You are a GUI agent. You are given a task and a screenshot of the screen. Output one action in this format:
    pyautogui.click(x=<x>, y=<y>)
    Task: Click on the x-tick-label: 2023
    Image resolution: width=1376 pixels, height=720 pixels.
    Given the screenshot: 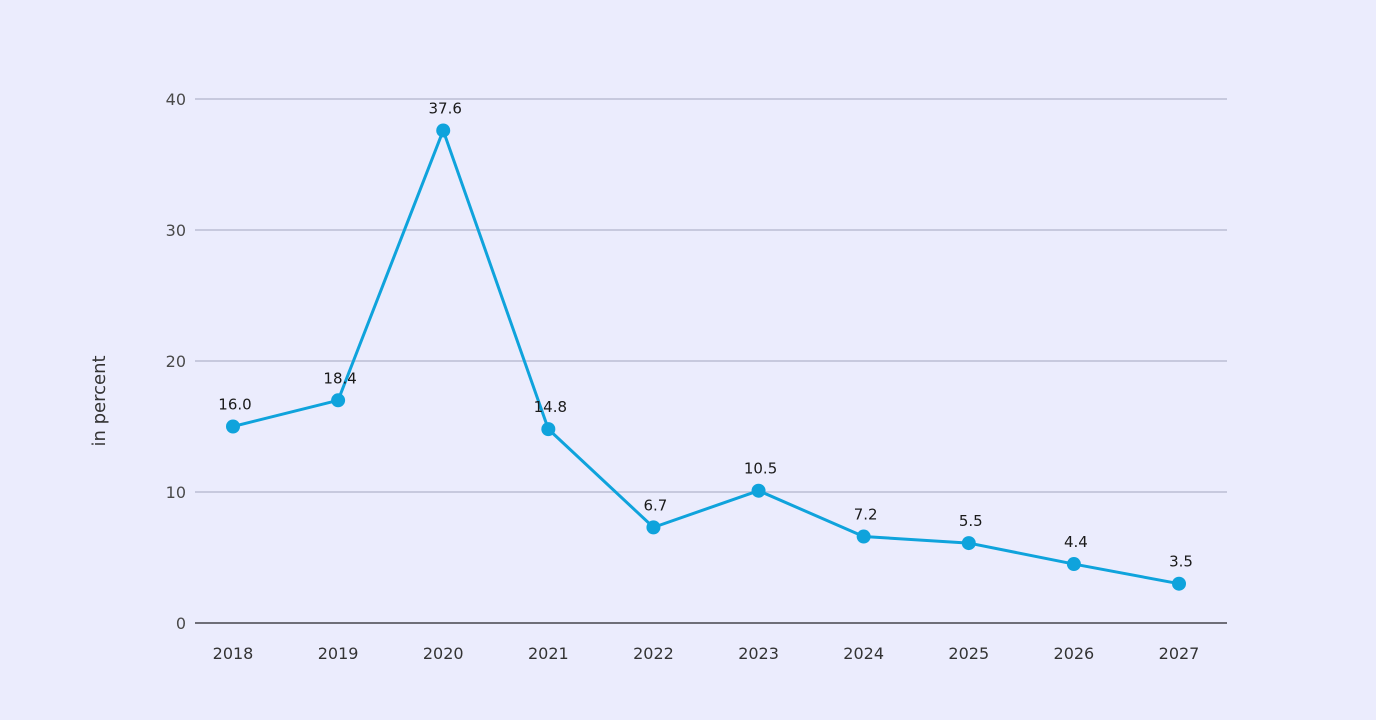 What is the action you would take?
    pyautogui.click(x=758, y=653)
    